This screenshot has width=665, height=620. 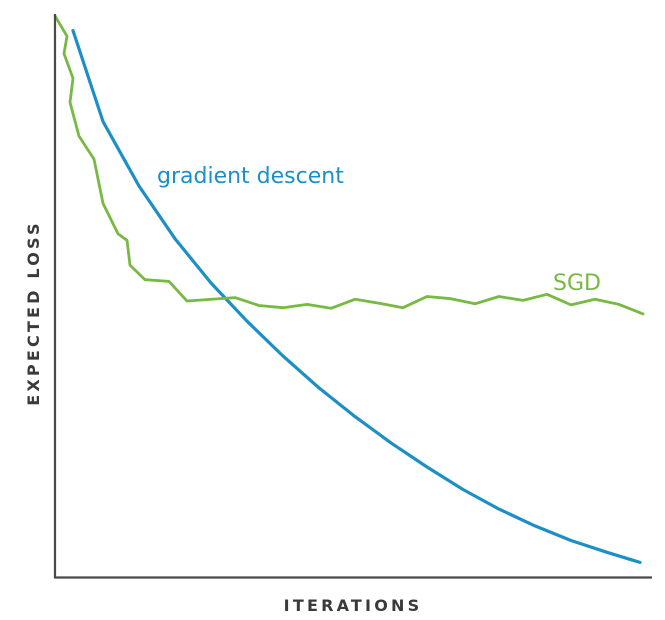 I want to click on series-label-sgd: SGD, so click(x=577, y=283).